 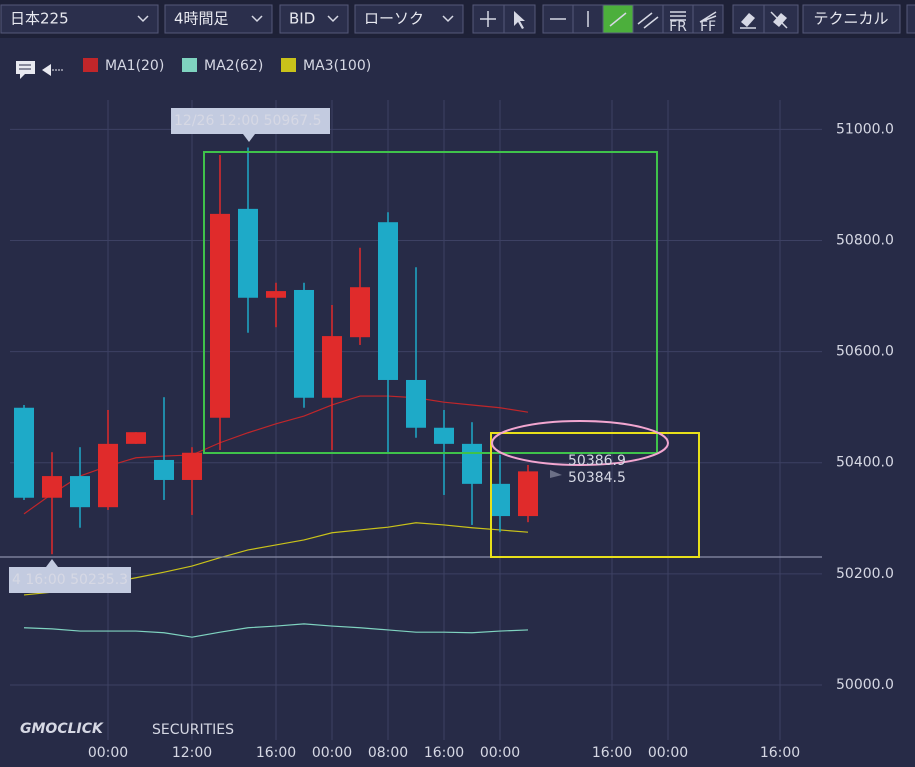 What do you see at coordinates (488, 19) in the screenshot?
I see `crosshair-button` at bounding box center [488, 19].